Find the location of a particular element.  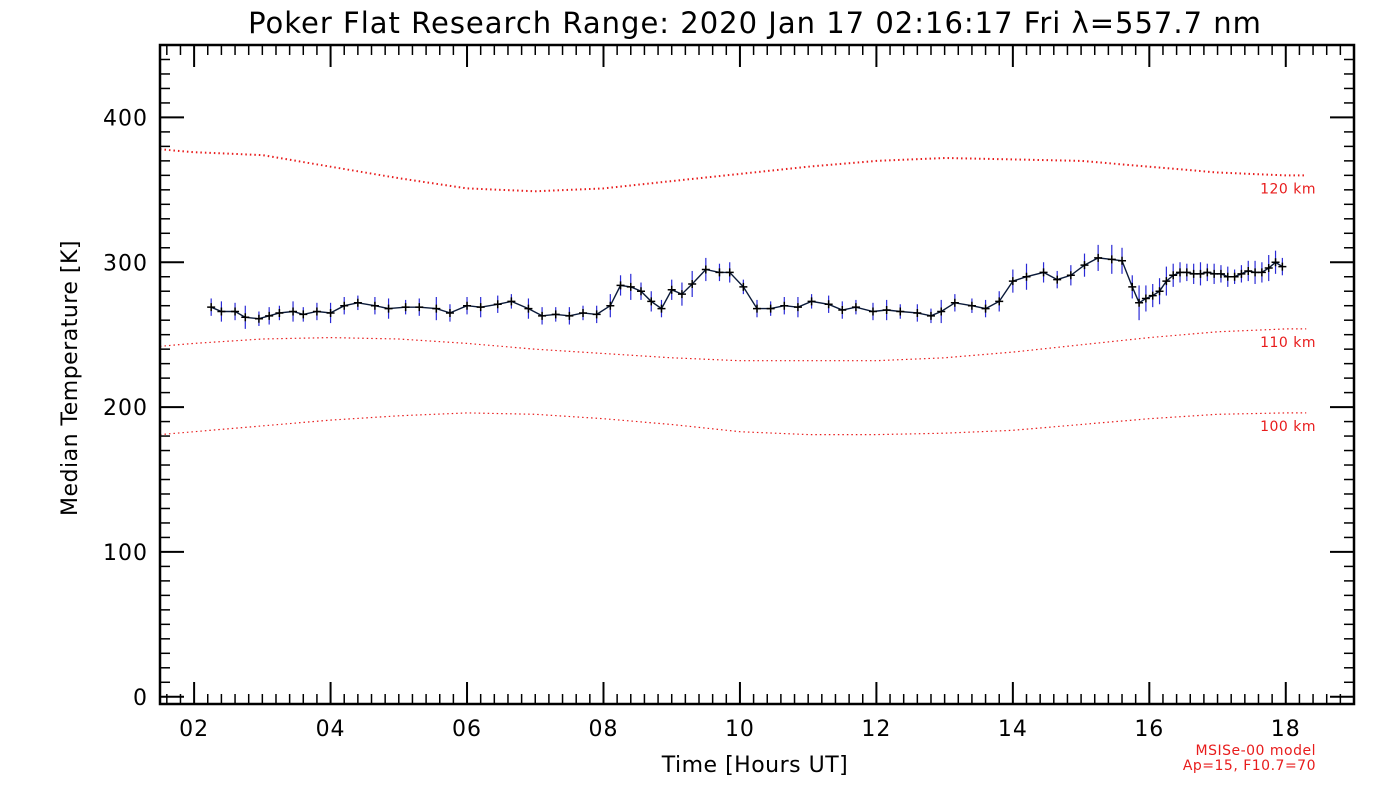

y-tick-label: 100 is located at coordinates (125, 553).